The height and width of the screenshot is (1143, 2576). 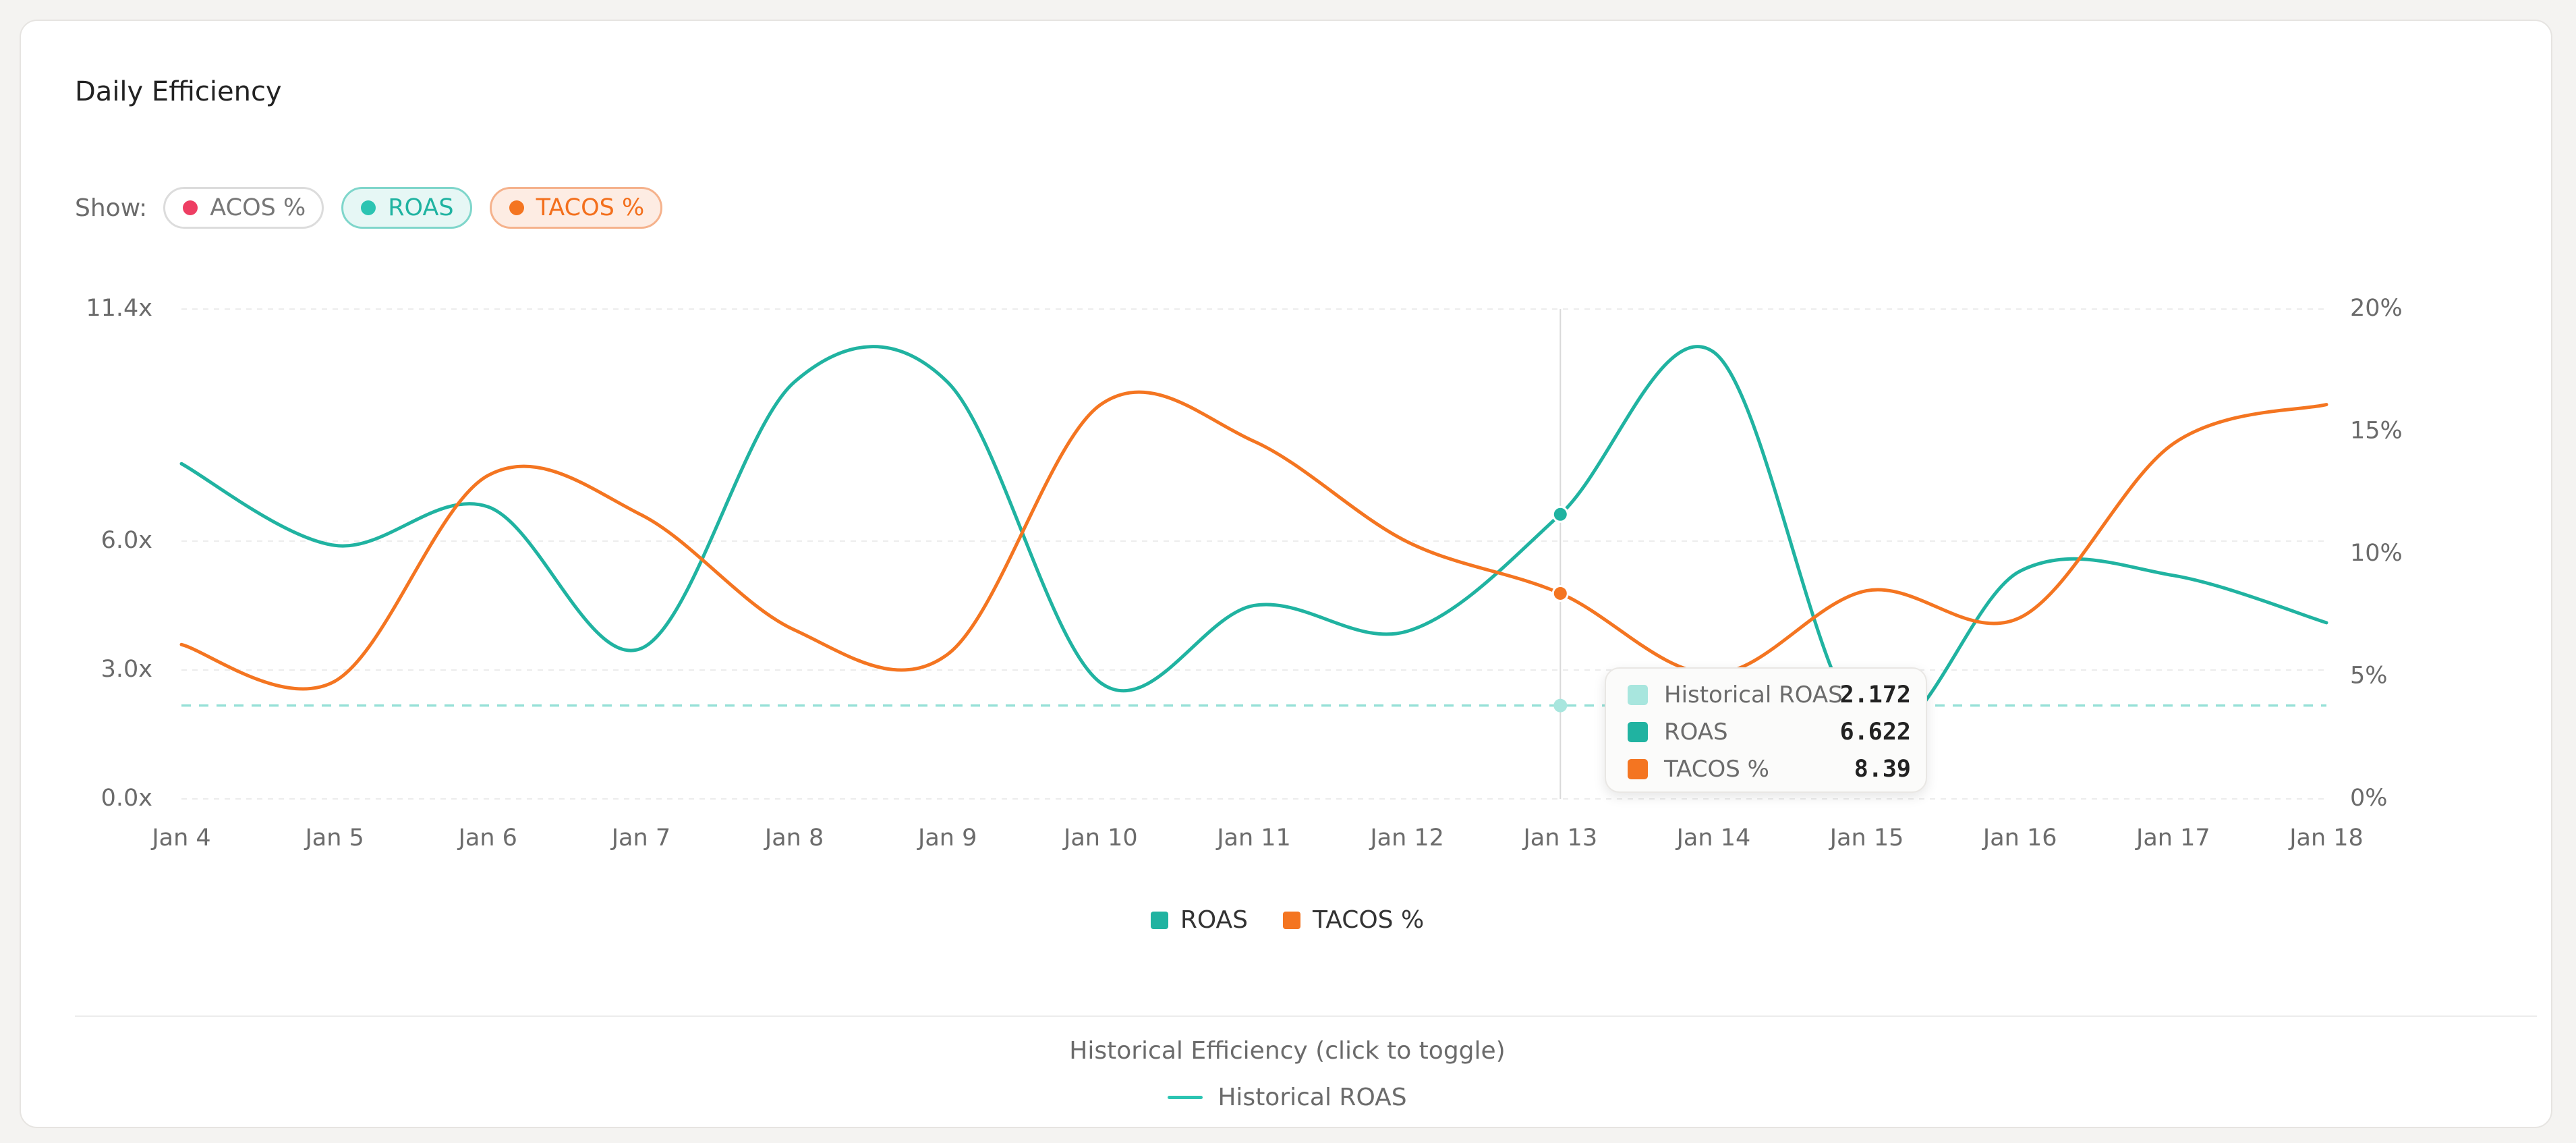 I want to click on legend-item-tacos: TACOS %, so click(x=1353, y=920).